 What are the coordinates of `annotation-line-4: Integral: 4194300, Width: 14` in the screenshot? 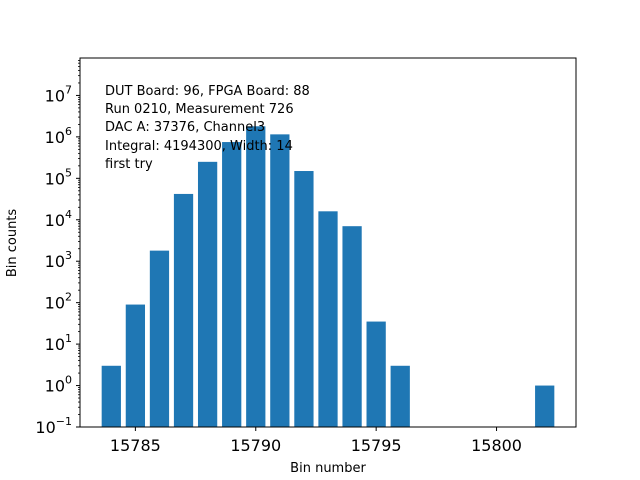 It's located at (199, 146).